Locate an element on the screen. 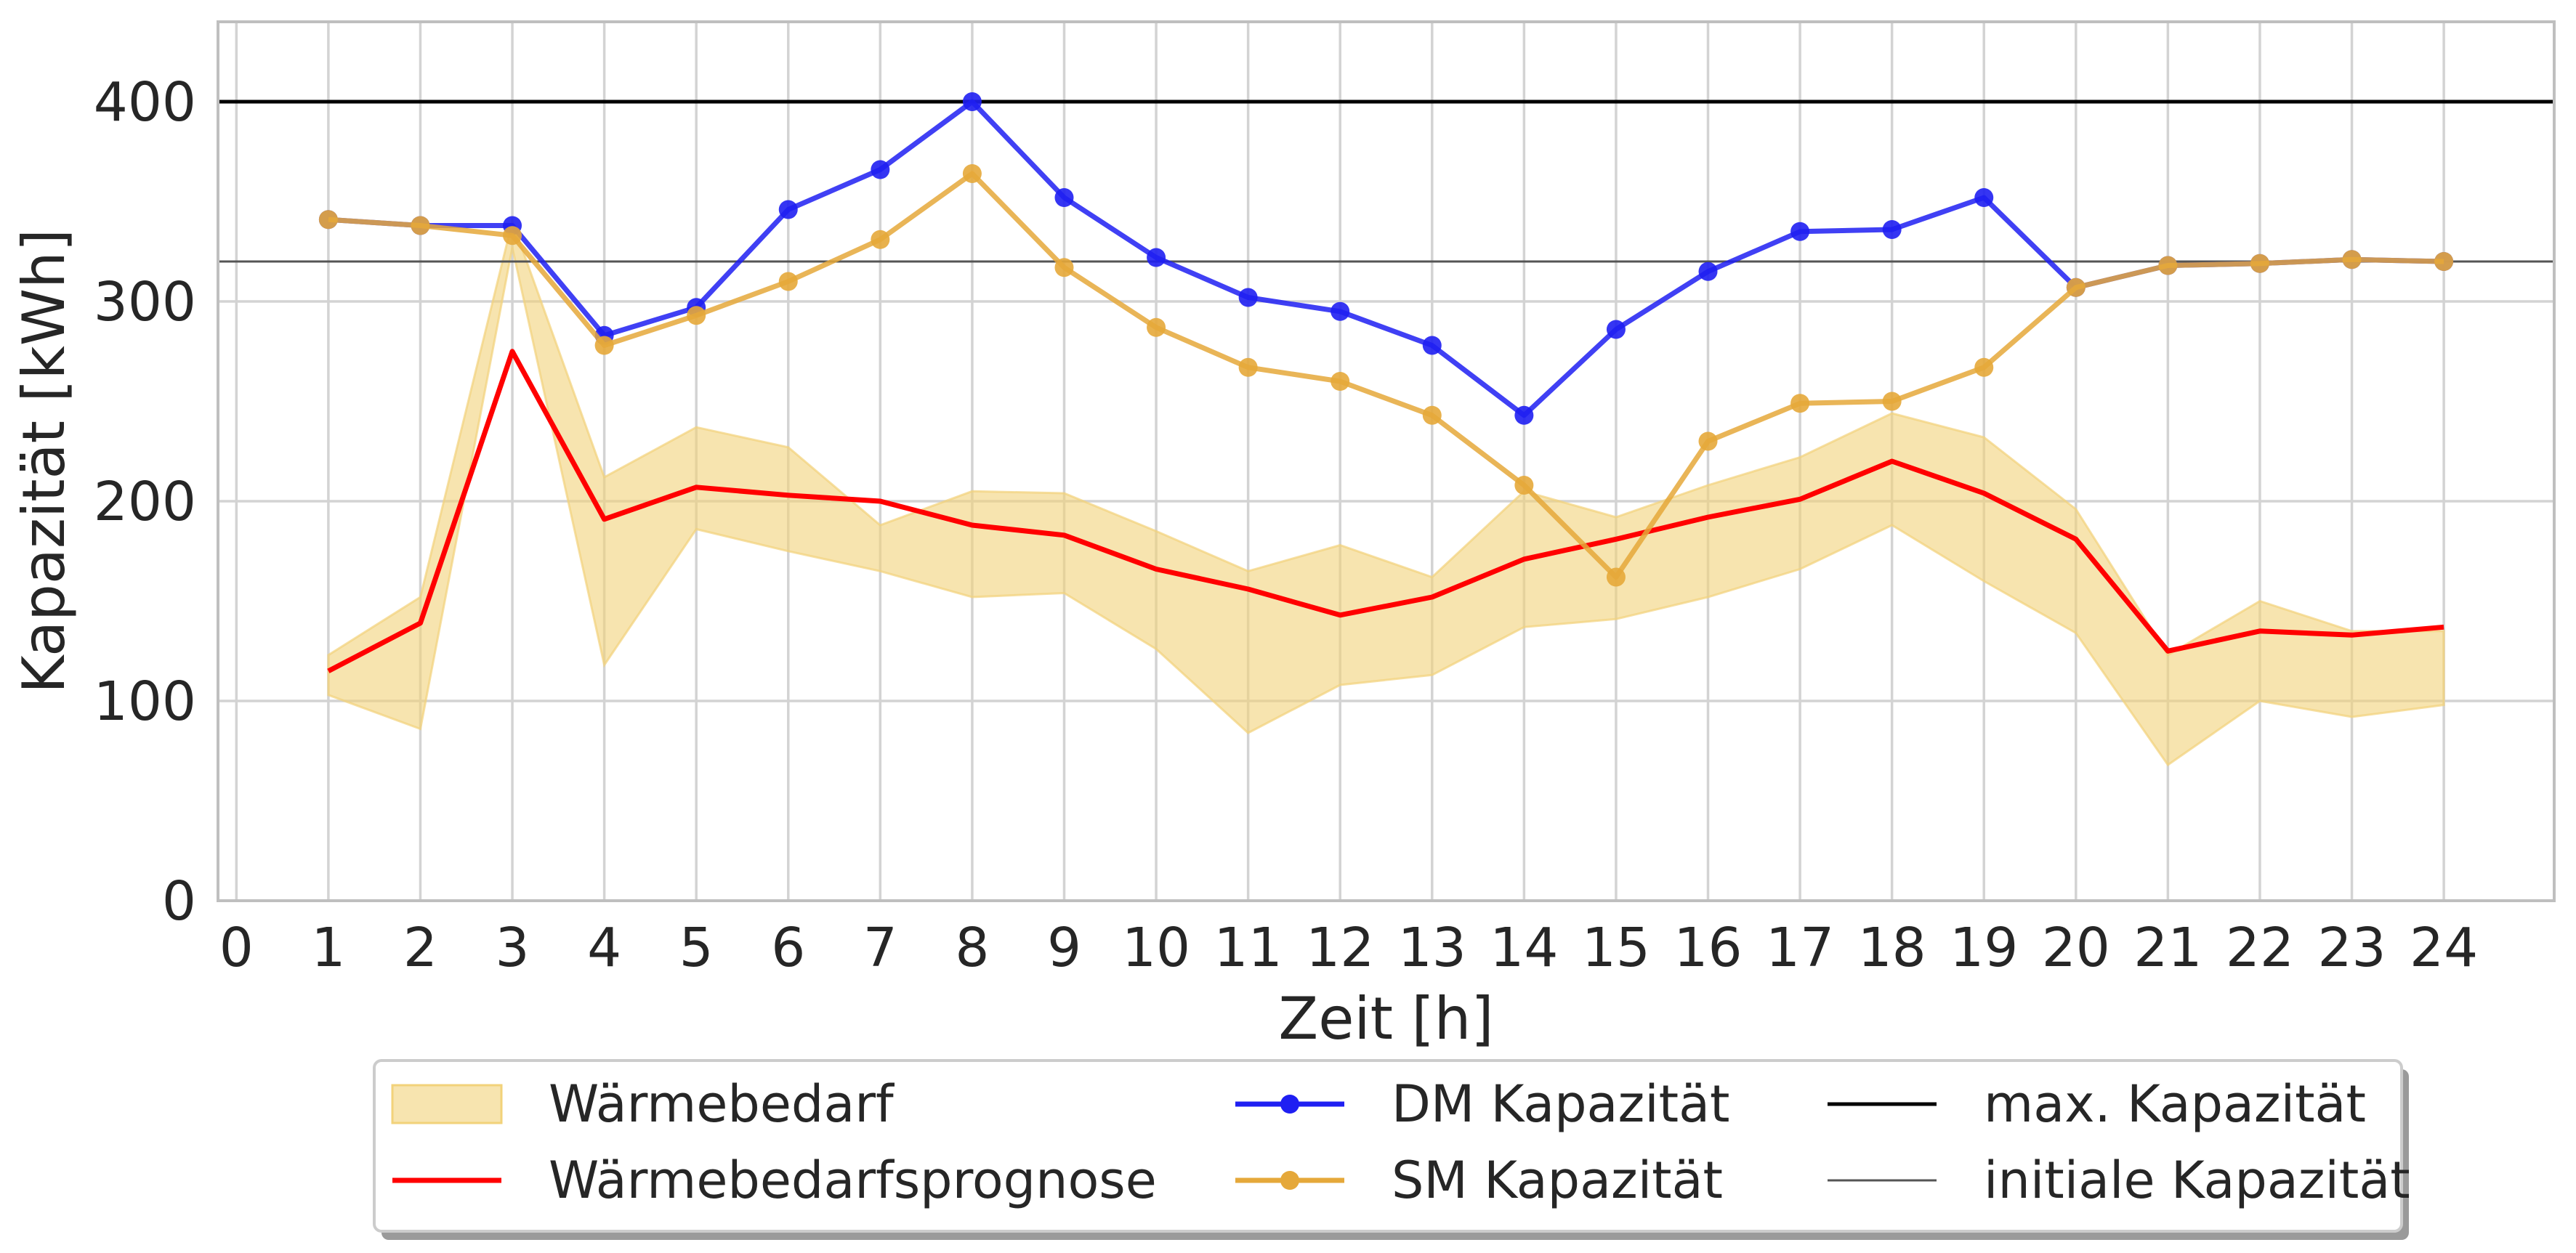 The height and width of the screenshot is (1253, 2576). legend-label: Wärmebedarf is located at coordinates (722, 1104).